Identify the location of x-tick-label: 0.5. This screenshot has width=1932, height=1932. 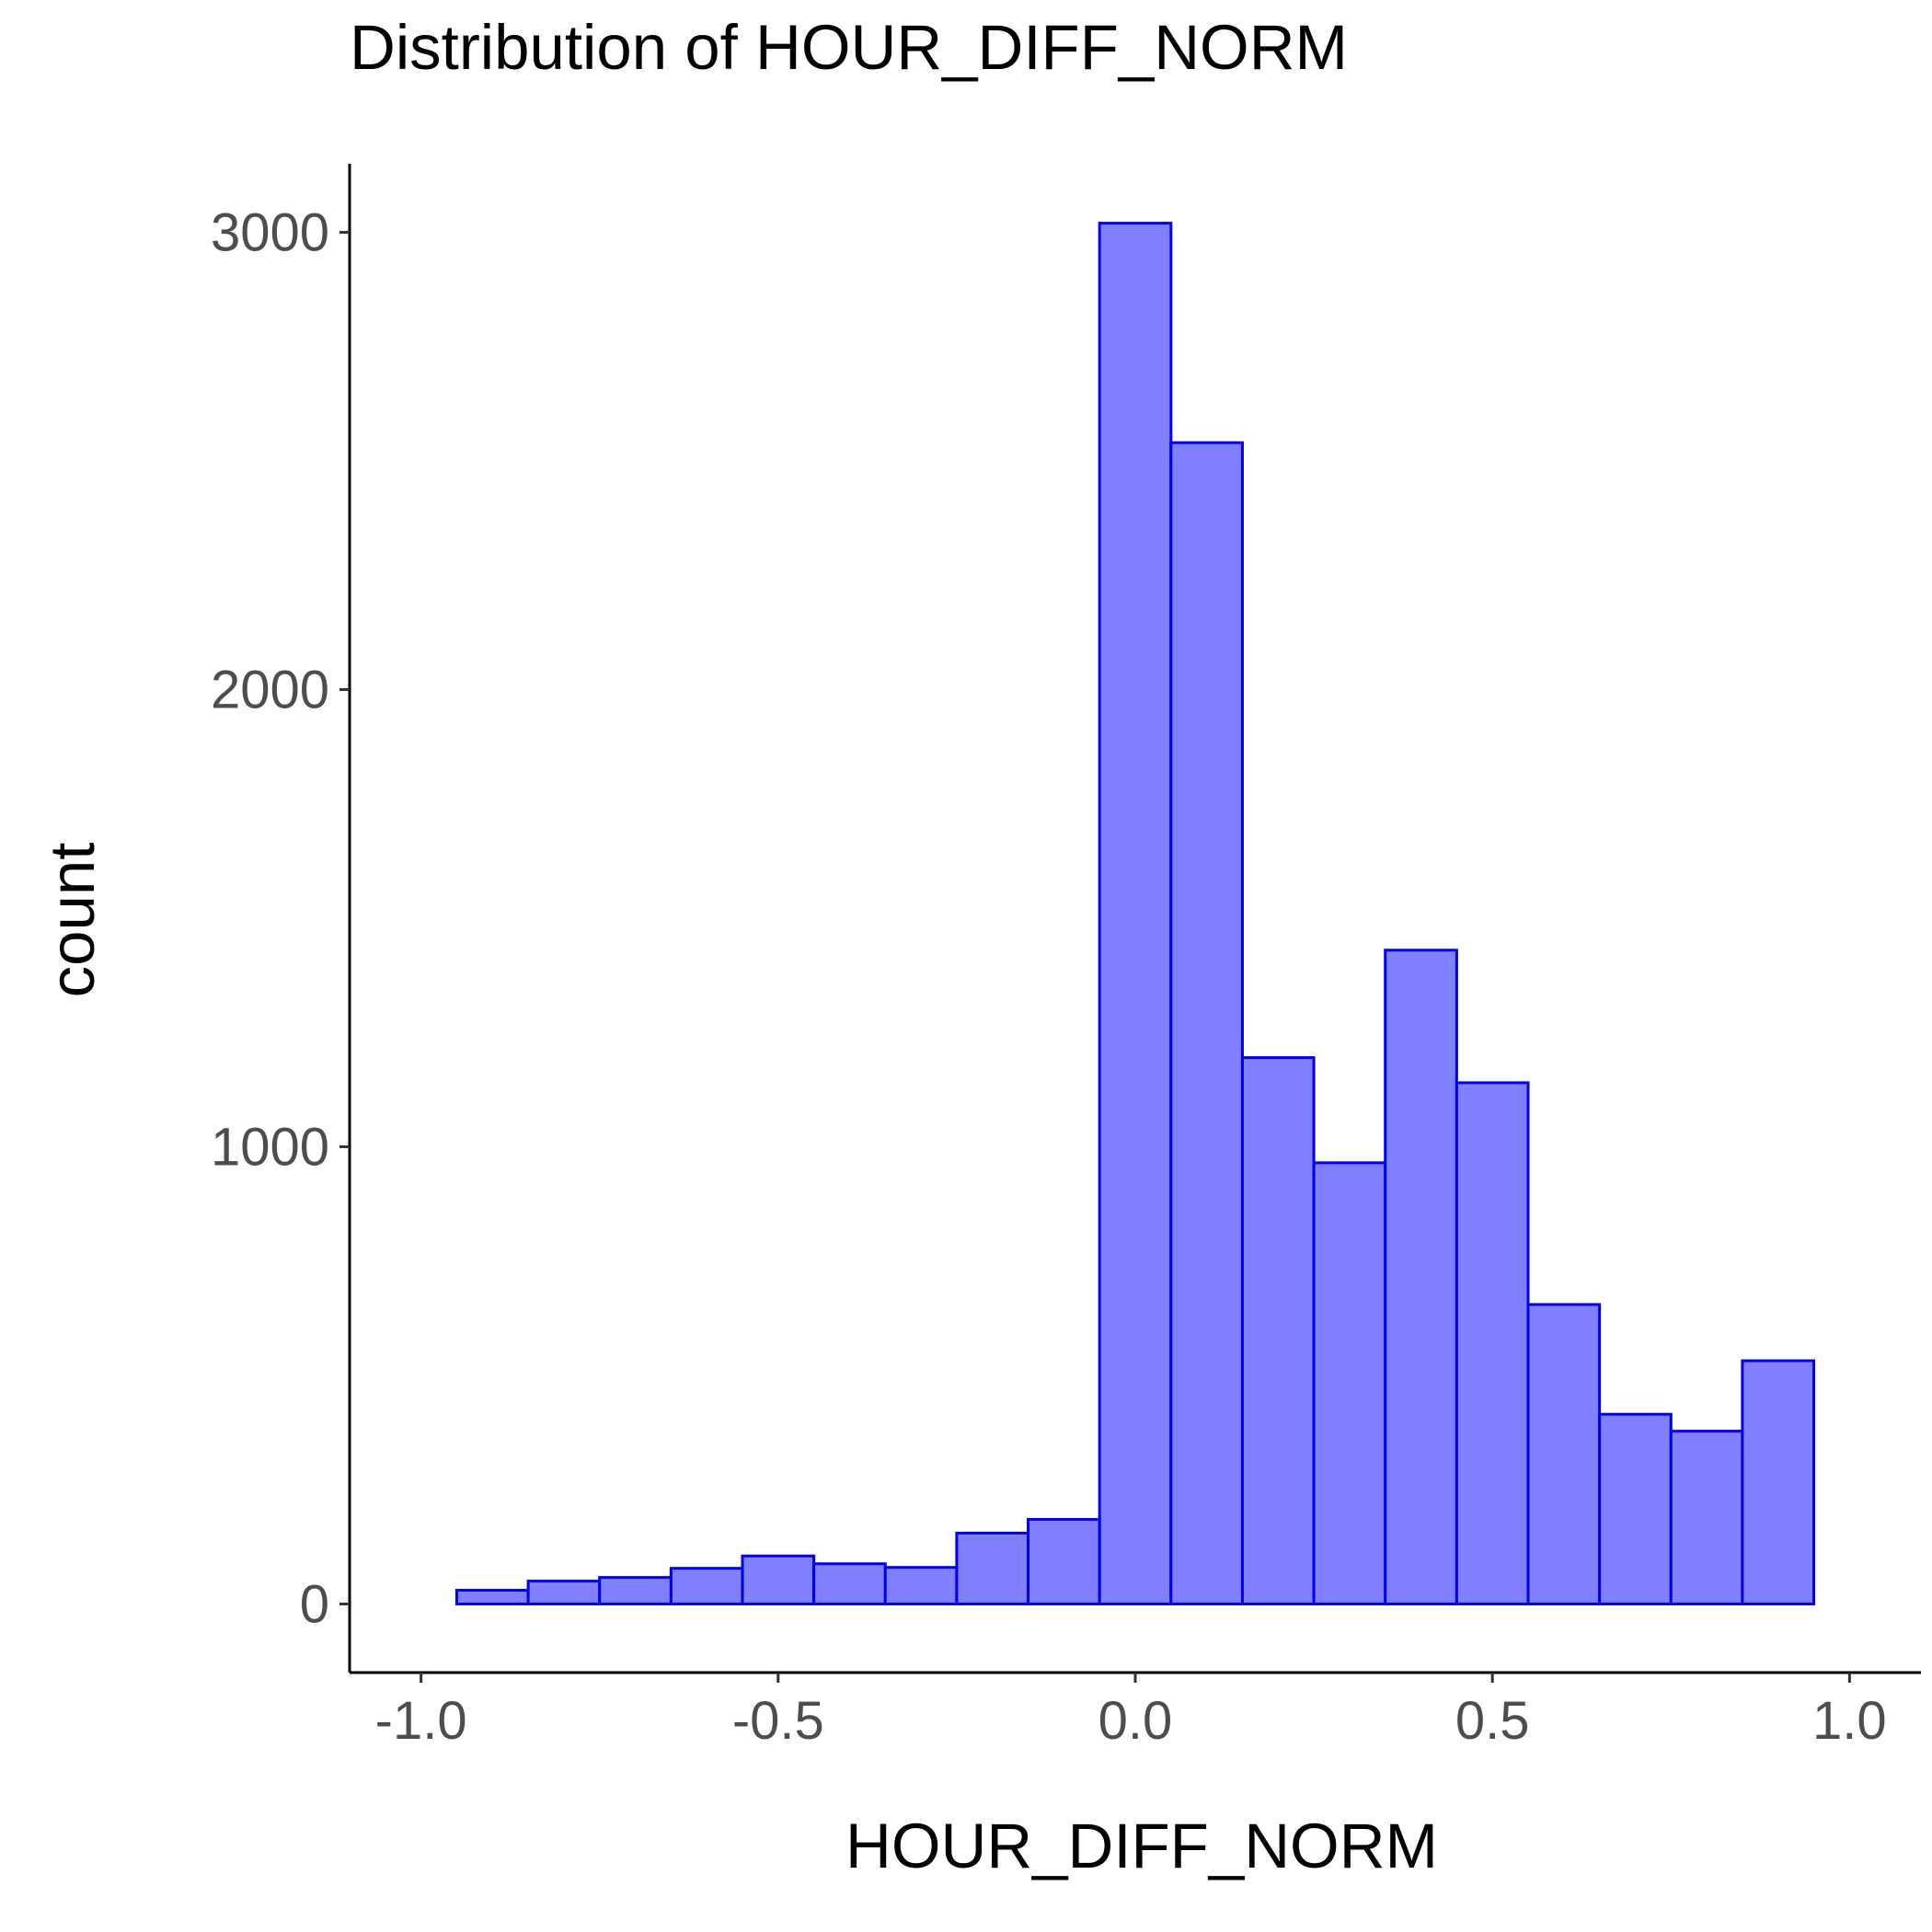
(1492, 1721).